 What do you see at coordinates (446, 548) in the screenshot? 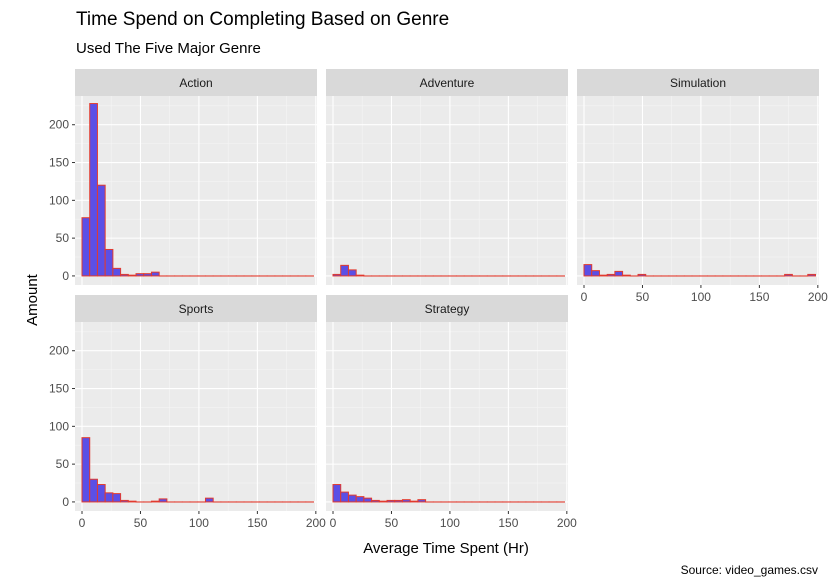
I see `x-axis-label: Average Time Spent (Hr)` at bounding box center [446, 548].